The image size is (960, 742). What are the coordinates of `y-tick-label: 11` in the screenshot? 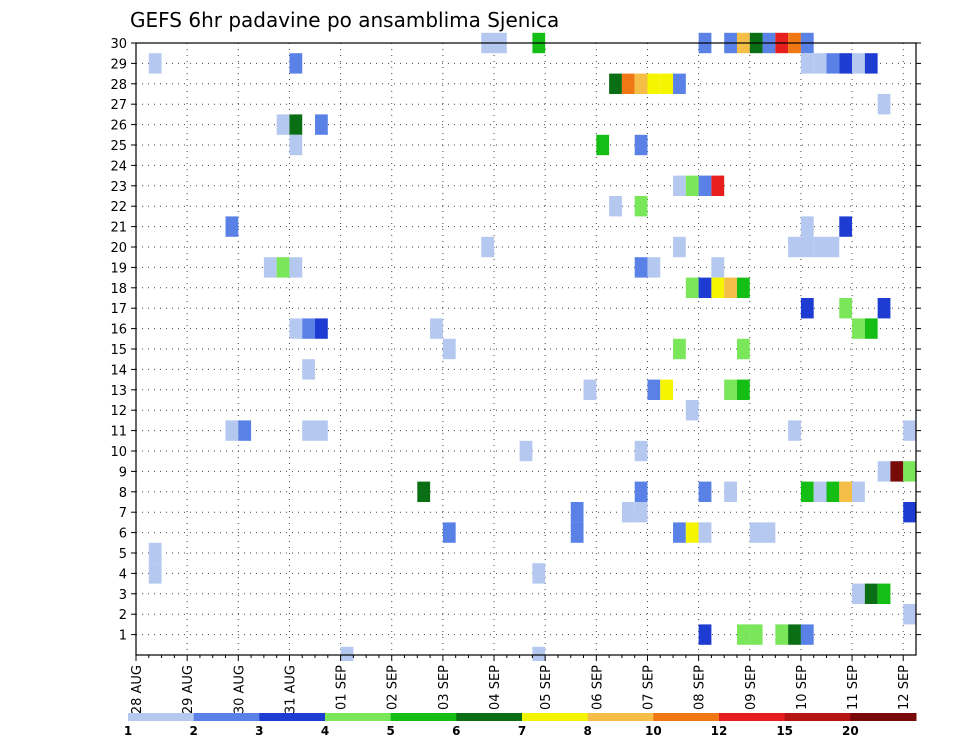 It's located at (118, 432).